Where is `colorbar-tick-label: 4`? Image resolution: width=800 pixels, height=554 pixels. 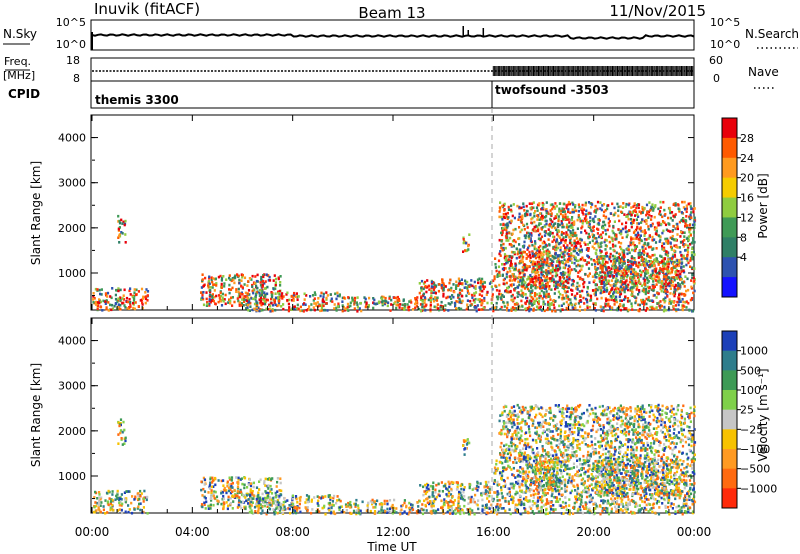 colorbar-tick-label: 4 is located at coordinates (743, 257).